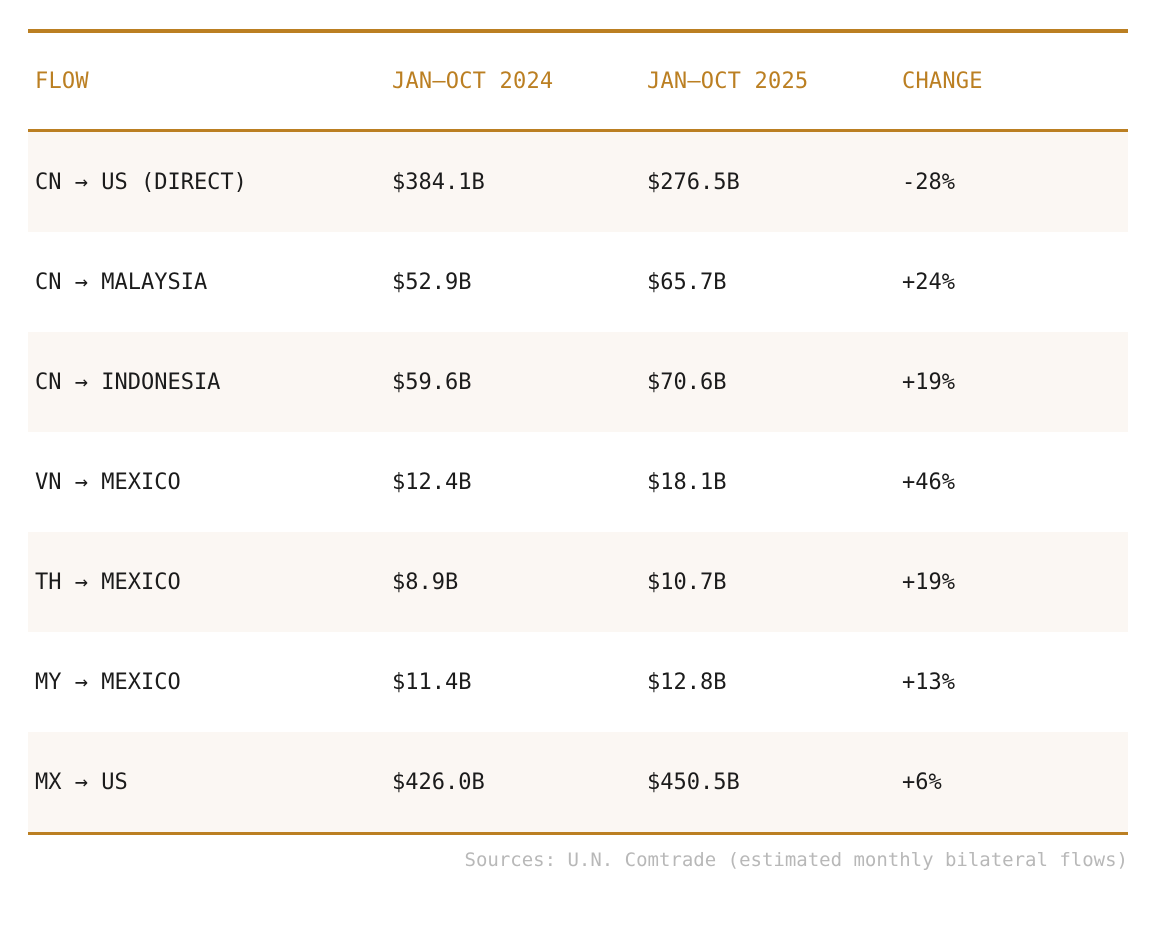 This screenshot has height=926, width=1164. What do you see at coordinates (128, 382) in the screenshot?
I see `cell-flow: CN → INDONESIA` at bounding box center [128, 382].